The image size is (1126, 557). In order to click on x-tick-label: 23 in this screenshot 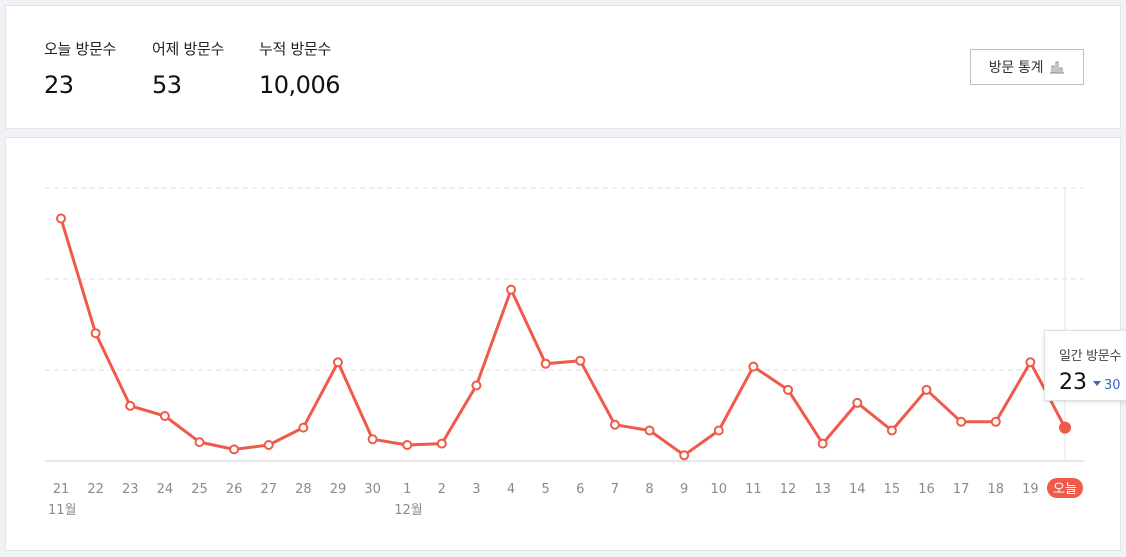, I will do `click(130, 489)`.